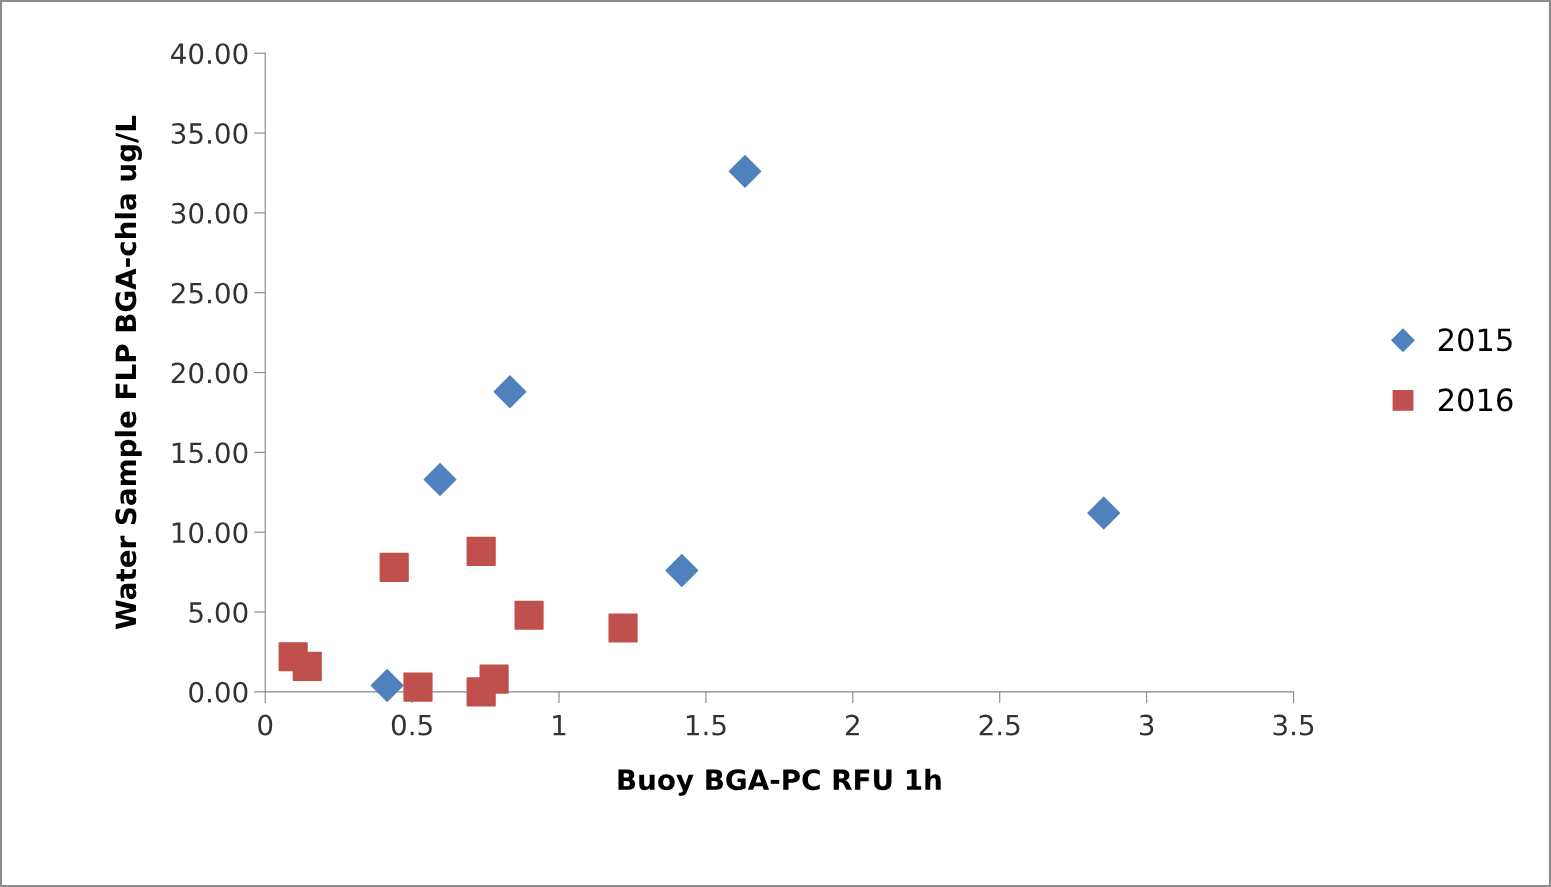 Image resolution: width=1551 pixels, height=887 pixels. Describe the element at coordinates (1146, 725) in the screenshot. I see `x-tick-label: 3` at that location.